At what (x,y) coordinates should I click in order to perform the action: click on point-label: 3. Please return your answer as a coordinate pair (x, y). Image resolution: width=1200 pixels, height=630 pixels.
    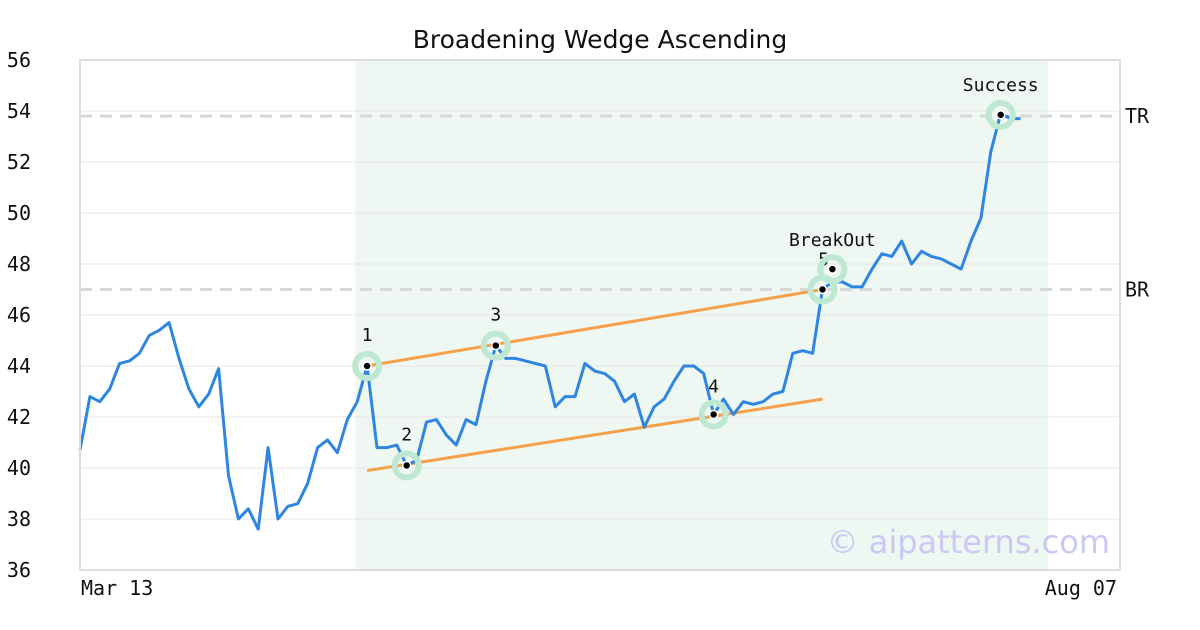
    Looking at the image, I should click on (495, 315).